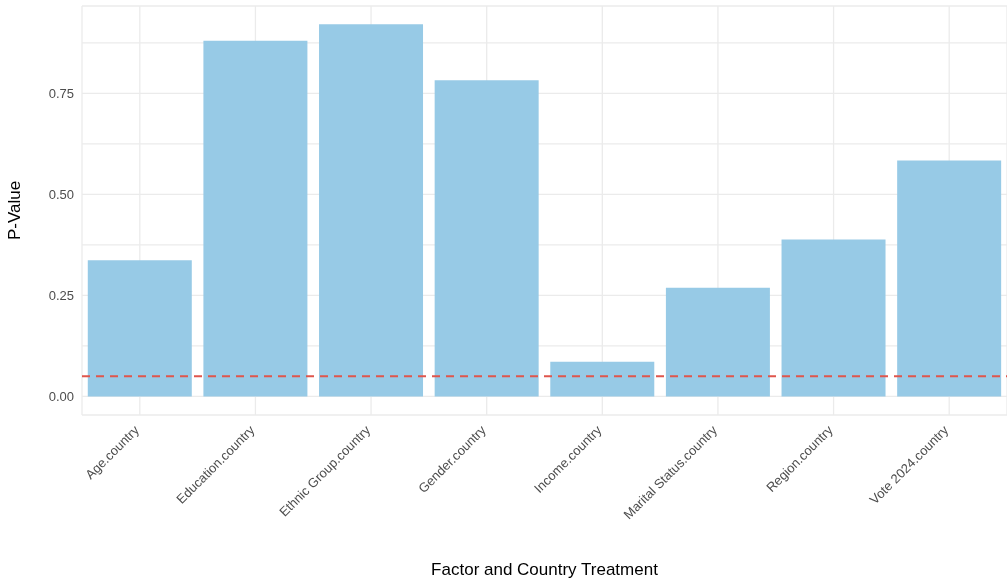 The width and height of the screenshot is (1007, 585). I want to click on y-tick-label: 0.75, so click(61, 93).